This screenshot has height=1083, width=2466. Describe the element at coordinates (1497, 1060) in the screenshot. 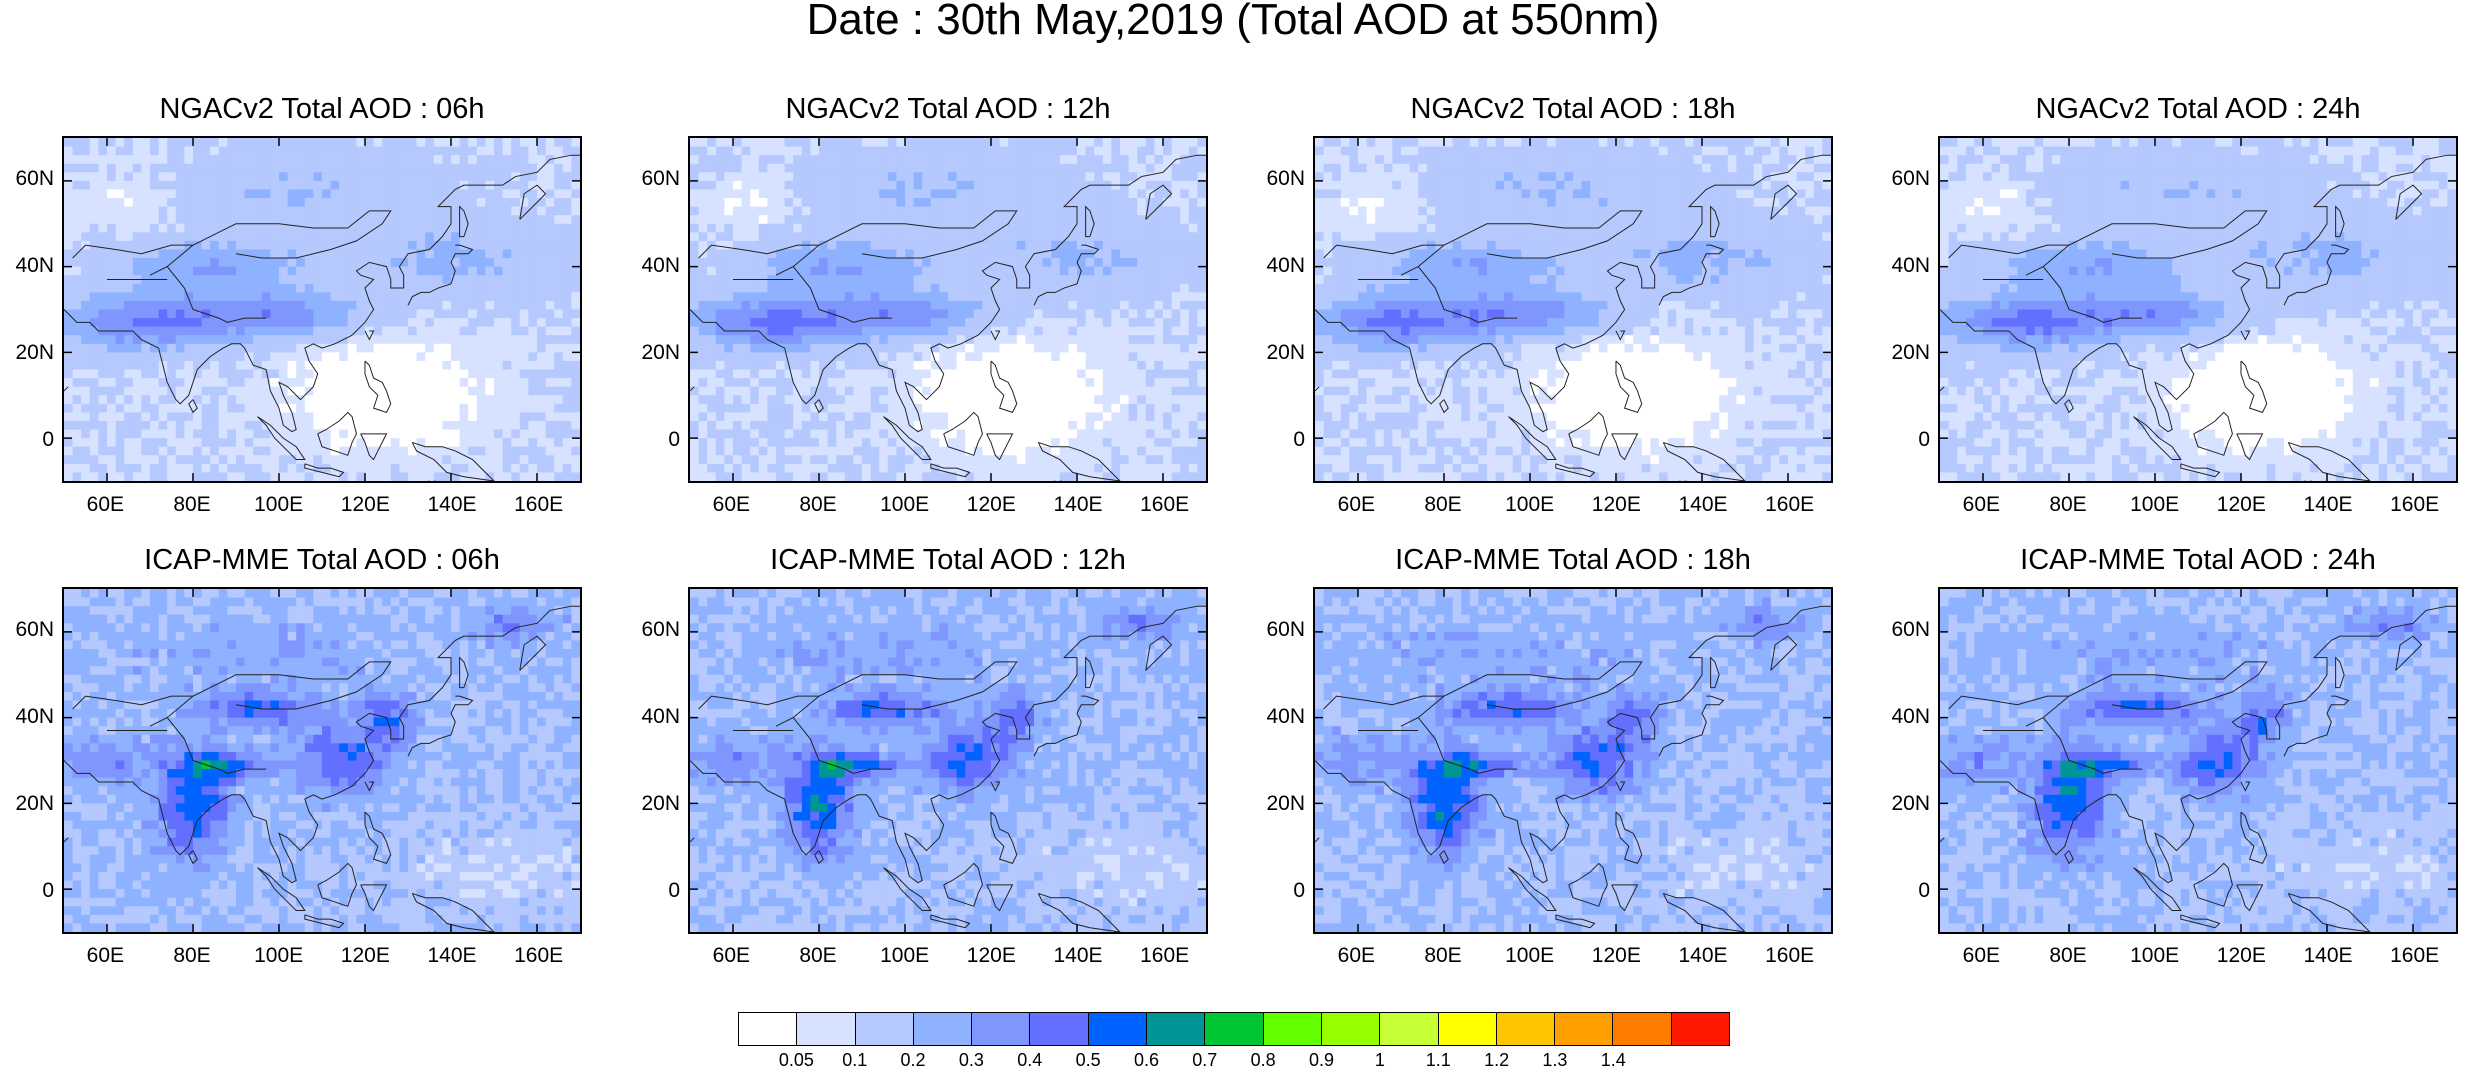

I see `colorbar-tick-label: 1.2` at that location.